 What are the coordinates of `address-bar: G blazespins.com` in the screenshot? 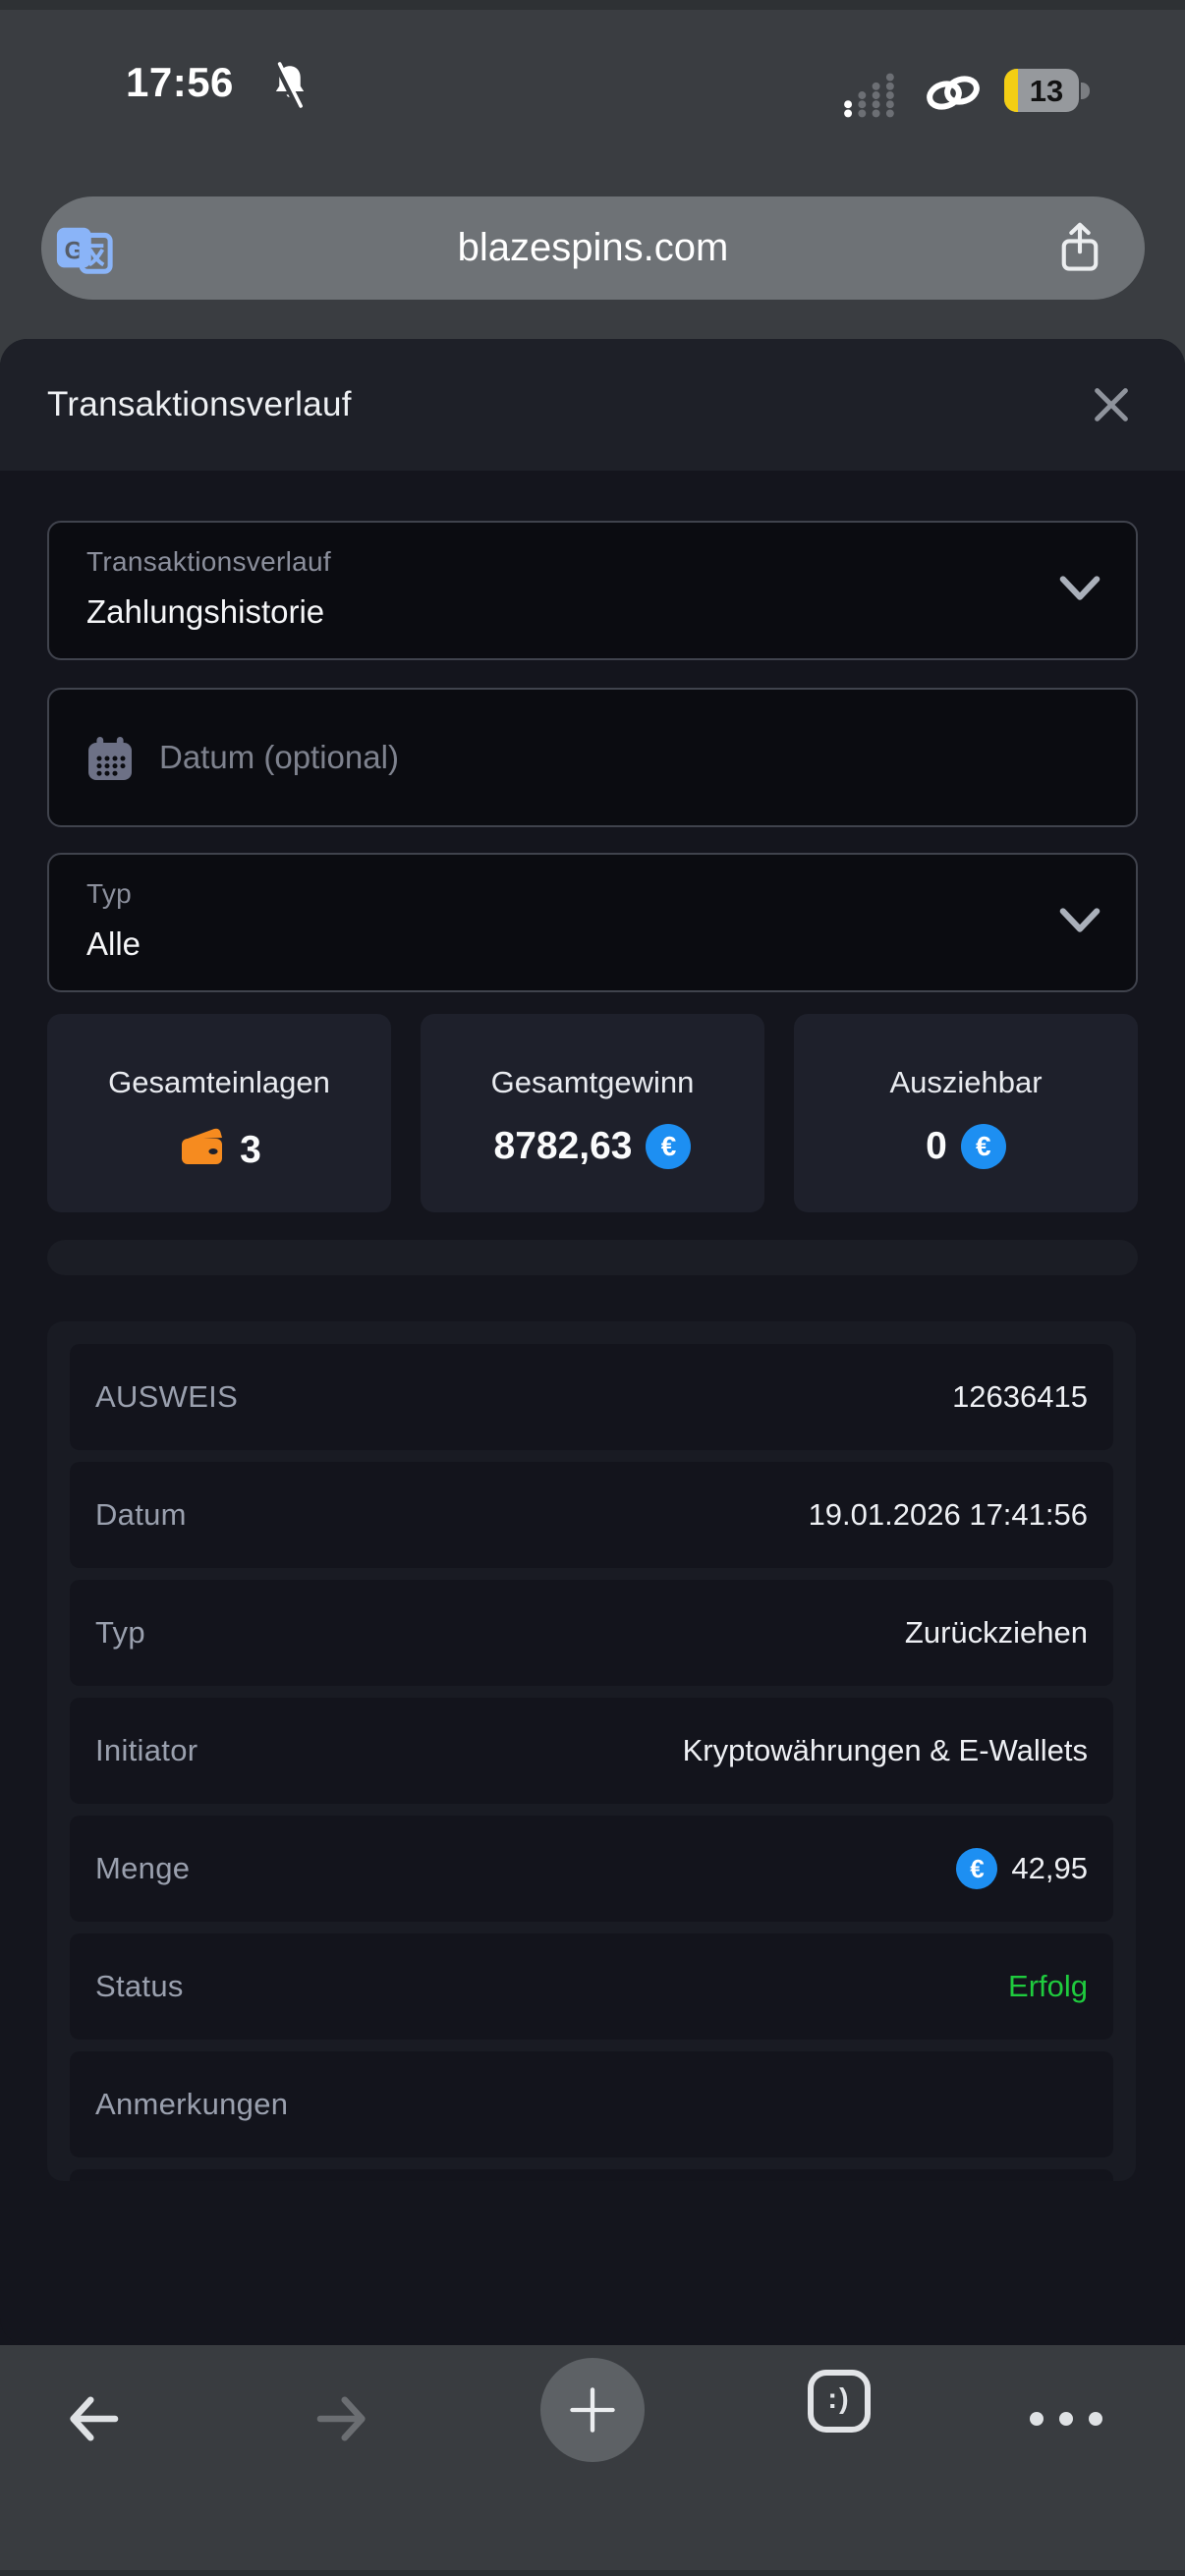 It's located at (593, 248).